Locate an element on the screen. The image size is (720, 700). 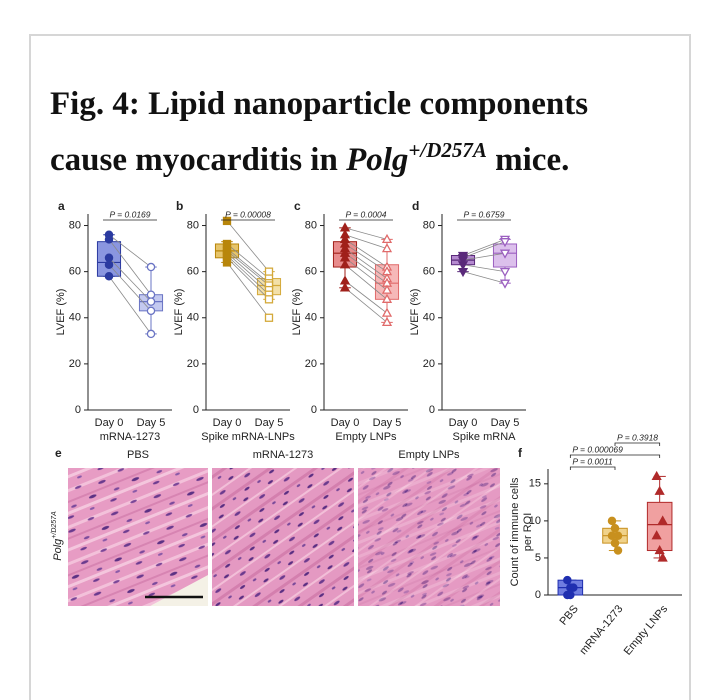
x-axis-label: mRNA-1273 is located at coordinates (130, 437).